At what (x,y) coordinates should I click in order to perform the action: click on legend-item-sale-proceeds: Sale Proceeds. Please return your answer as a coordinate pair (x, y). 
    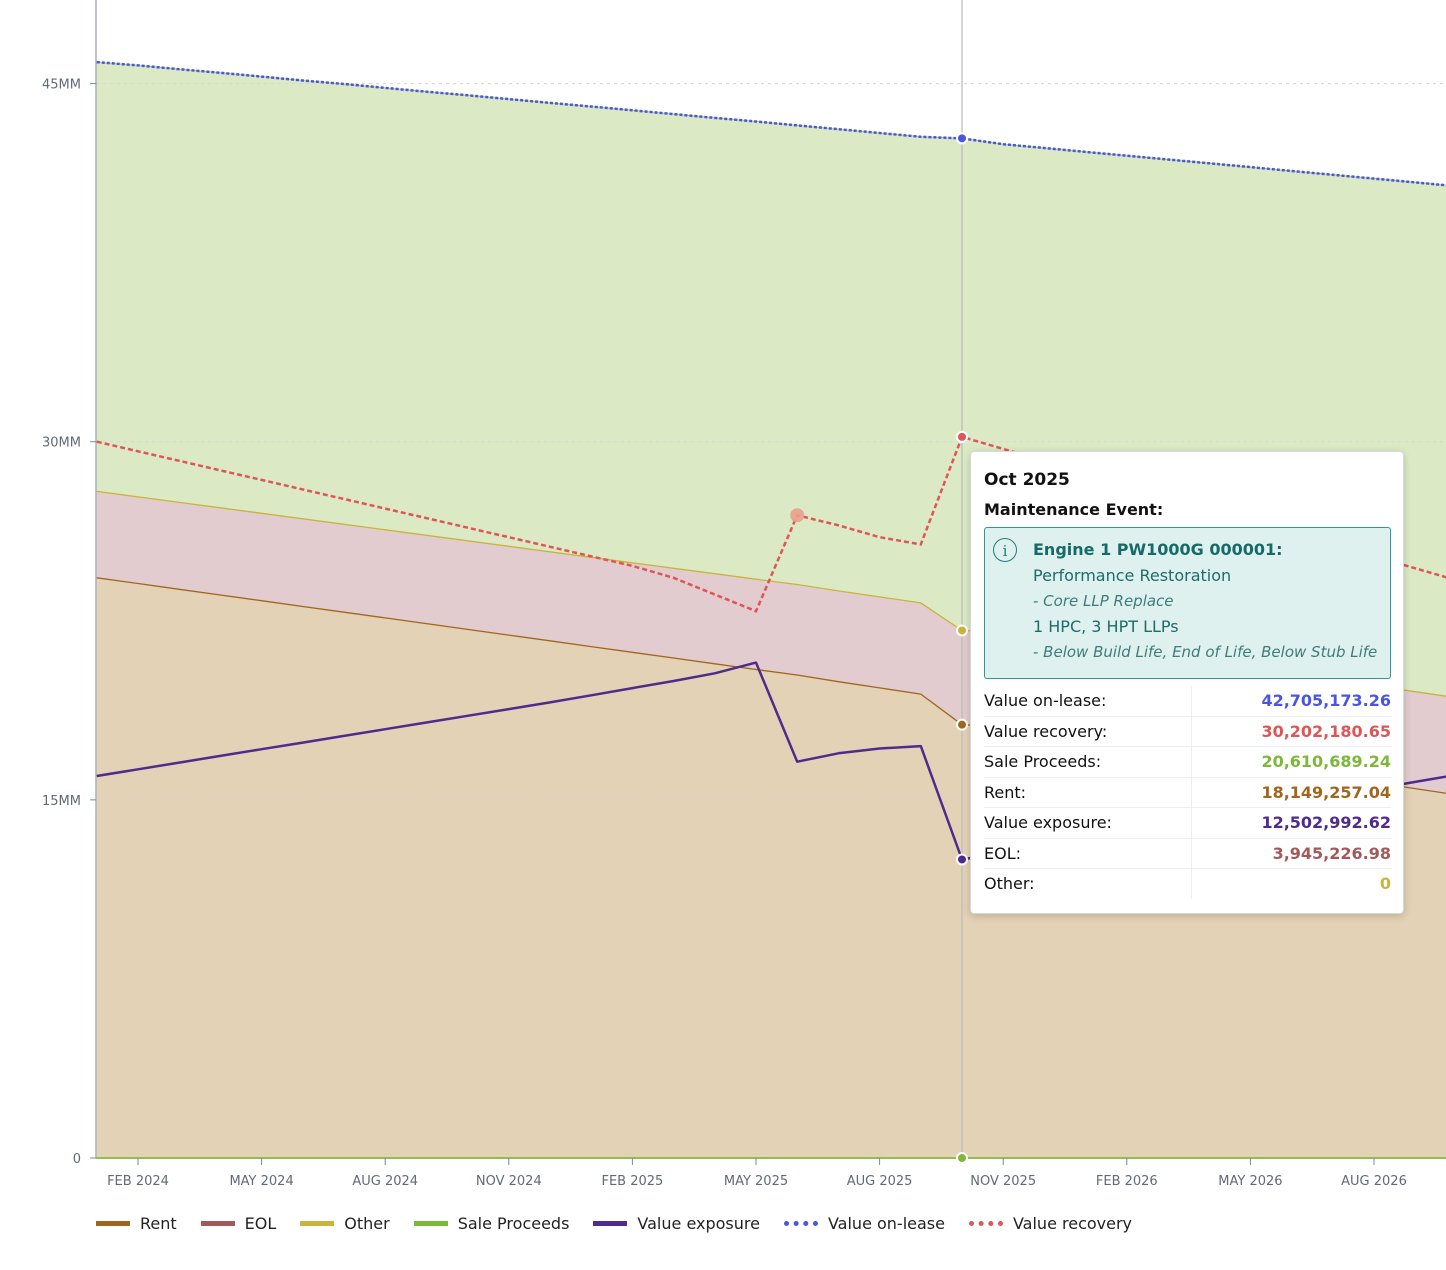
    Looking at the image, I should click on (491, 1223).